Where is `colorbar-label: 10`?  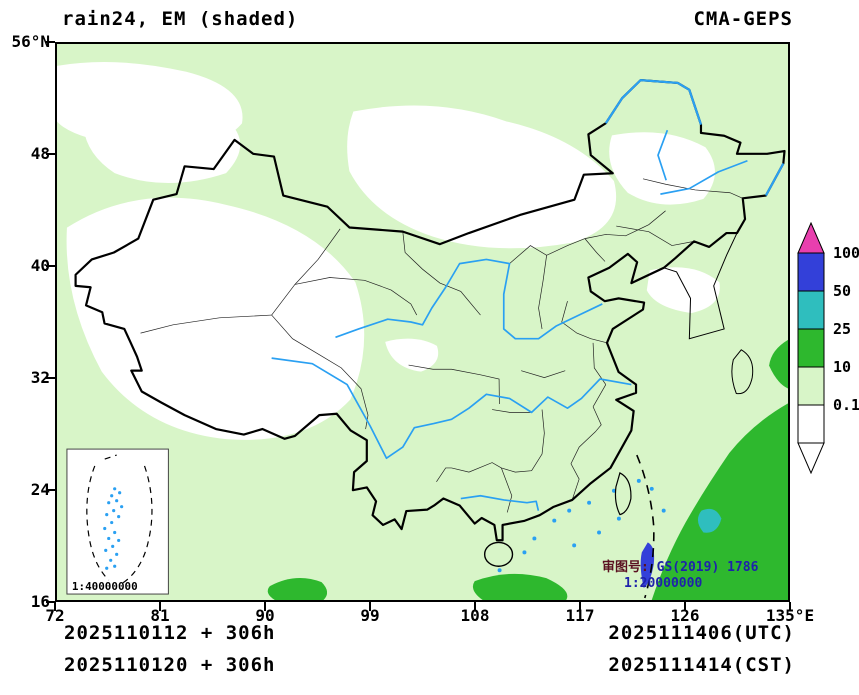 colorbar-label: 10 is located at coordinates (842, 367).